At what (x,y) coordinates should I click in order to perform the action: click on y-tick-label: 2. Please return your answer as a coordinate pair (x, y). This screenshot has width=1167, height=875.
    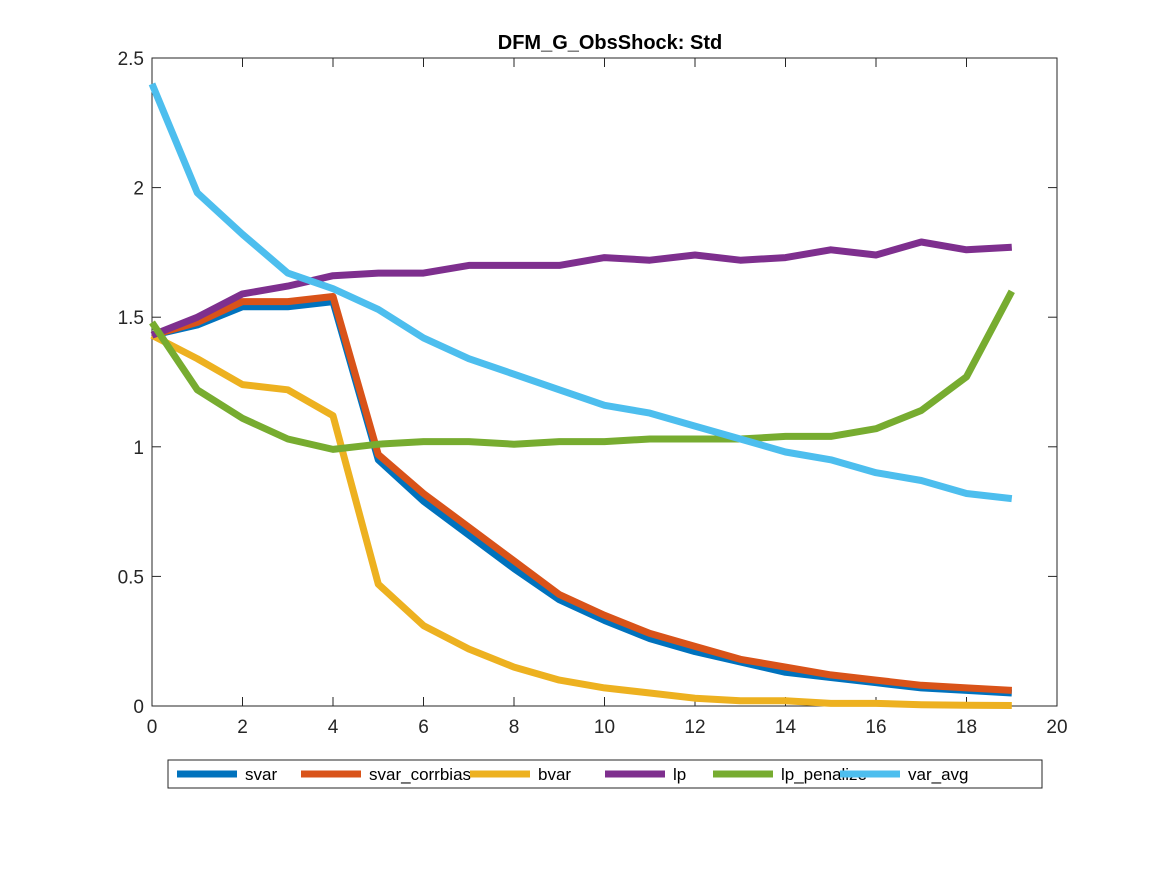
    Looking at the image, I should click on (138, 189).